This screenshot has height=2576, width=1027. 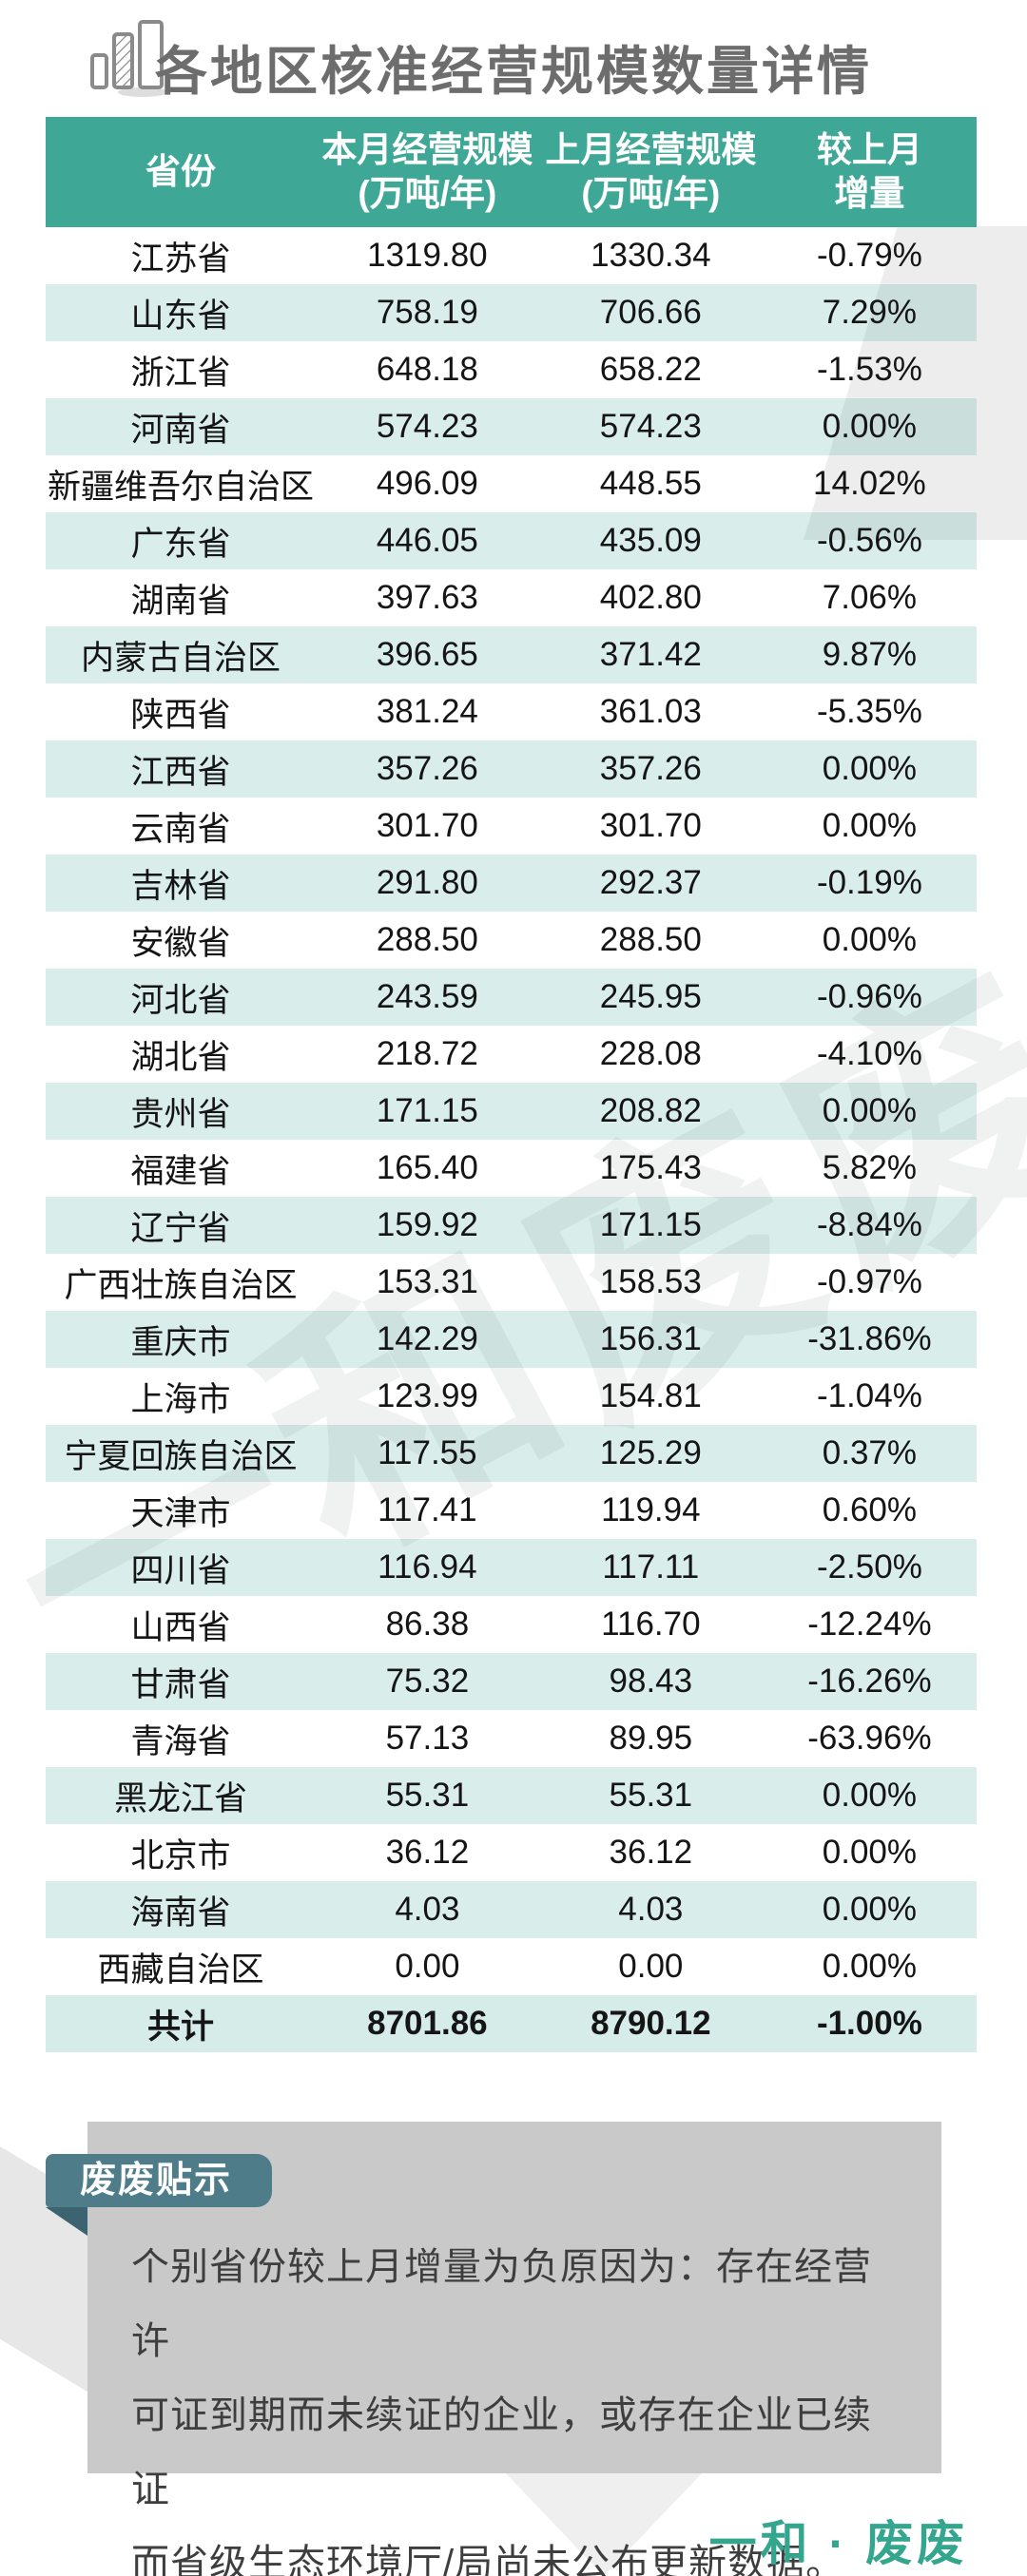 I want to click on cell-province: 浙江省, so click(x=181, y=373).